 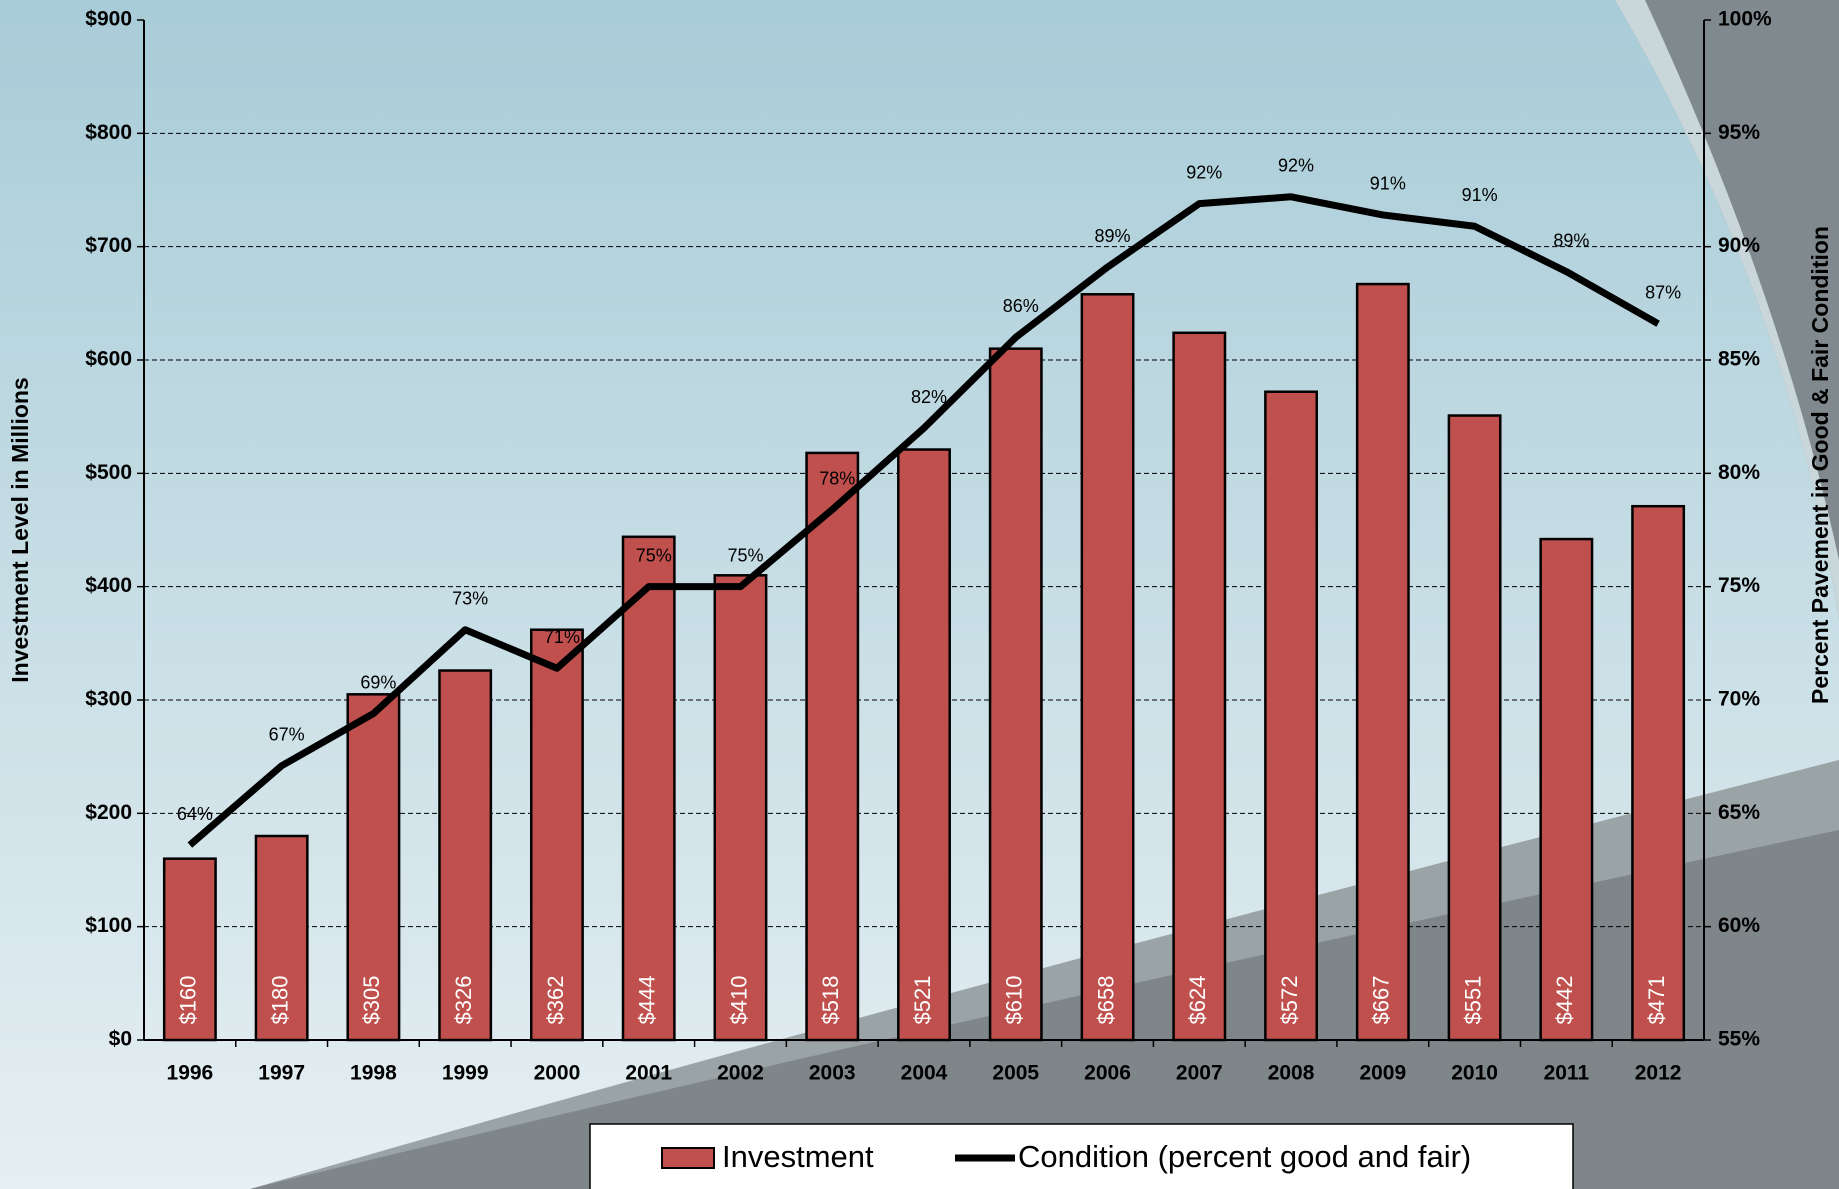 I want to click on bar-value-label: $410, so click(x=738, y=1000).